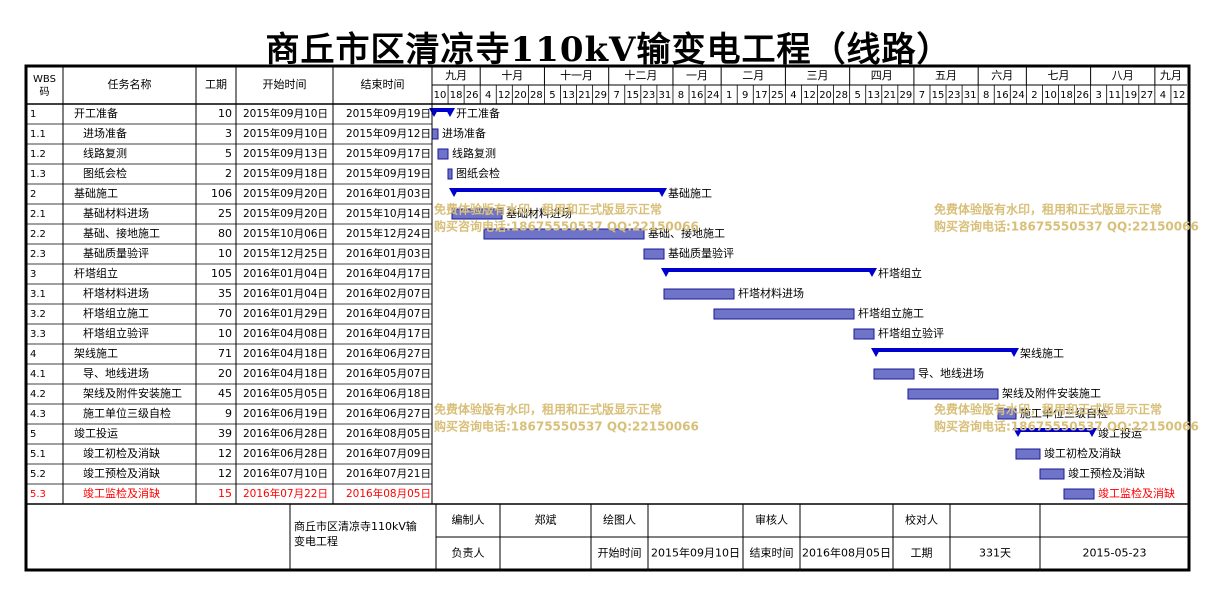  What do you see at coordinates (285, 273) in the screenshot?
I see `start-cell: 2016年01月04日` at bounding box center [285, 273].